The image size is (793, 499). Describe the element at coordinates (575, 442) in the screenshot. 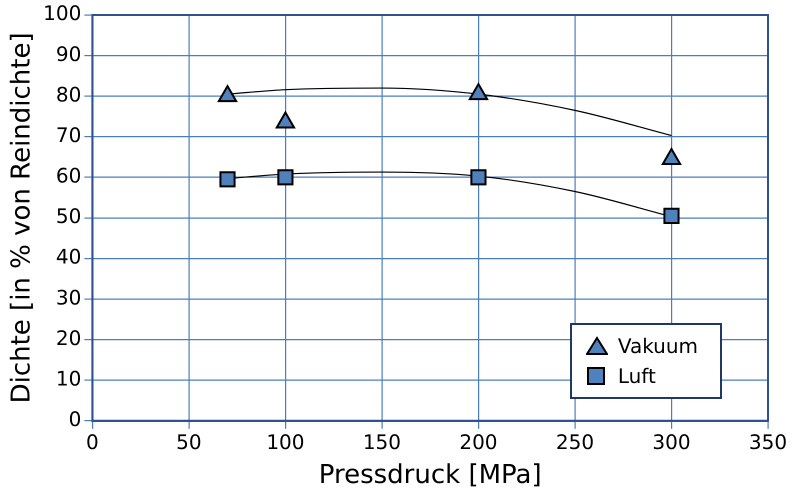

I see `x-tick-label: 250` at that location.